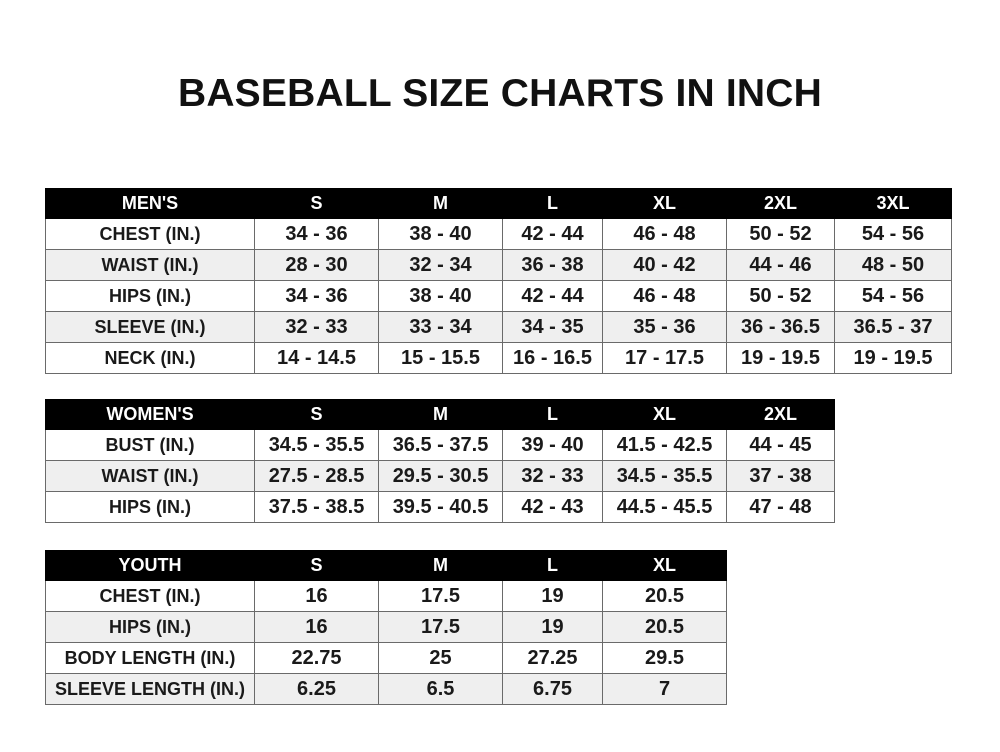 Image resolution: width=1000 pixels, height=752 pixels. I want to click on size-value: 6.75, so click(552, 689).